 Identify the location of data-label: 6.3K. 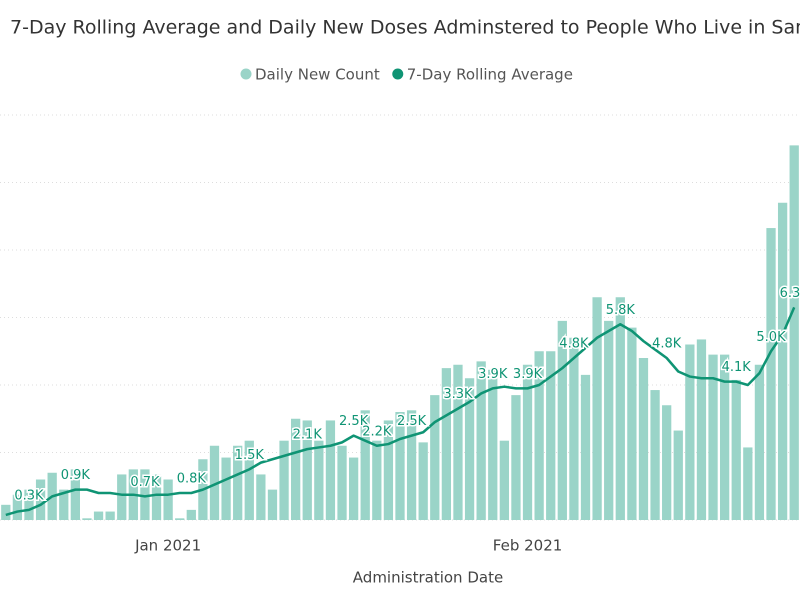
(790, 293).